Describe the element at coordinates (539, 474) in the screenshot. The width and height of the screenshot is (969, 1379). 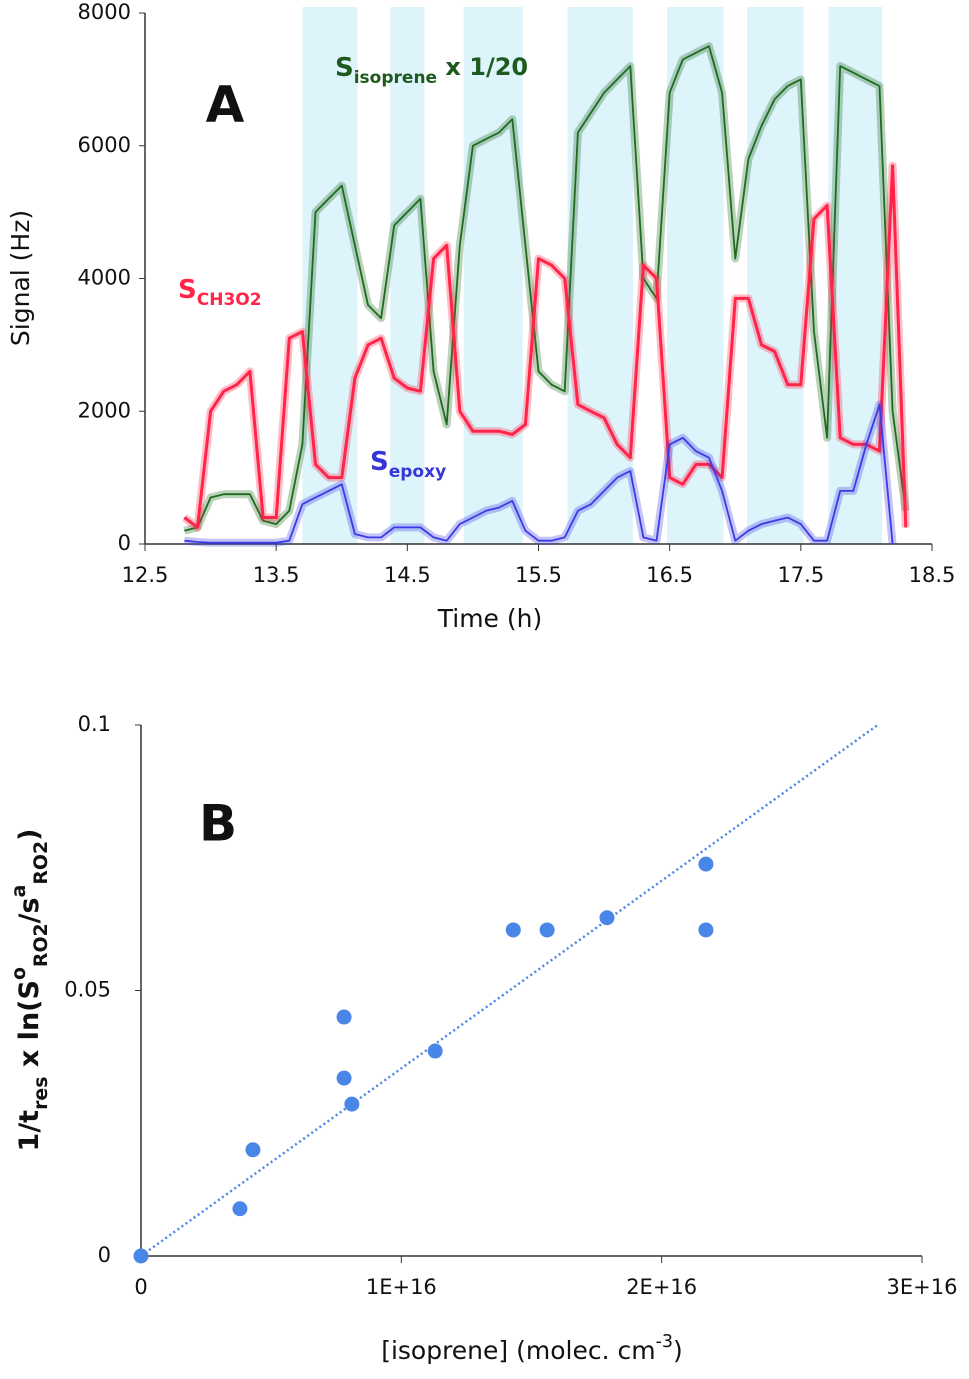
I see `series-line` at that location.